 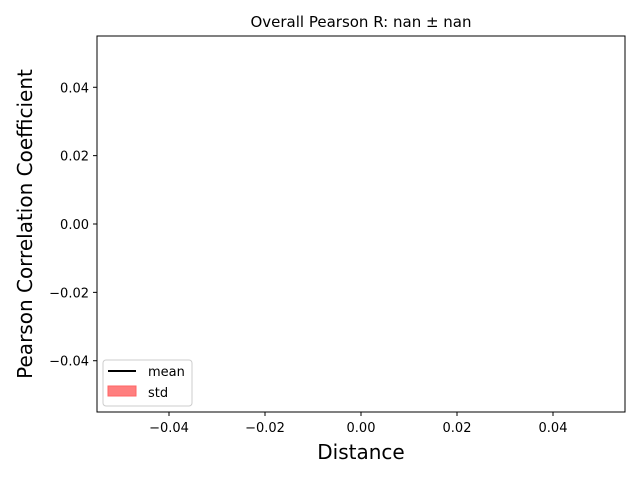 I want to click on legend: mean std, so click(x=147, y=383).